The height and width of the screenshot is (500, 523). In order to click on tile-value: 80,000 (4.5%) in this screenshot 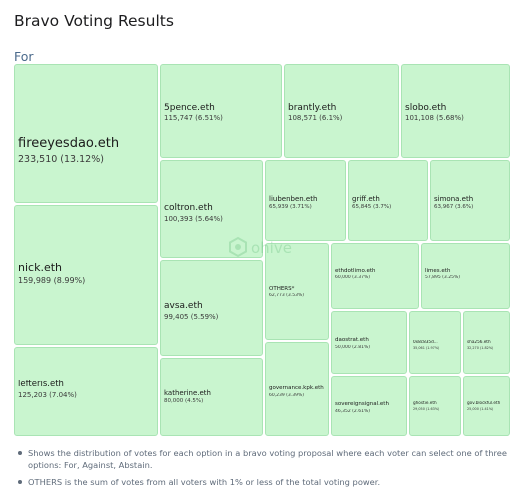, I will do `click(184, 401)`.